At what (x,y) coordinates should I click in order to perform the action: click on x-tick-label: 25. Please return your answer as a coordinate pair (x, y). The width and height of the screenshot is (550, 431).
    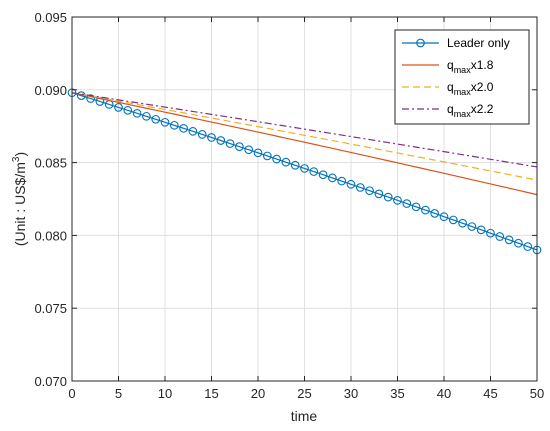
    Looking at the image, I should click on (304, 393).